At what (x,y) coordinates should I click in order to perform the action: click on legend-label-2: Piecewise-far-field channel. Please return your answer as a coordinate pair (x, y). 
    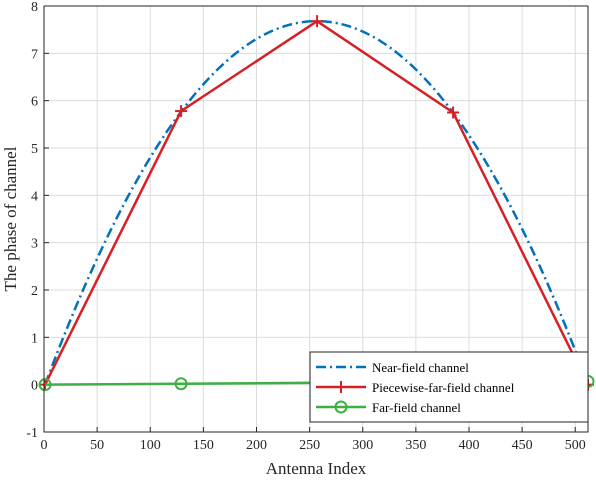
    Looking at the image, I should click on (443, 387).